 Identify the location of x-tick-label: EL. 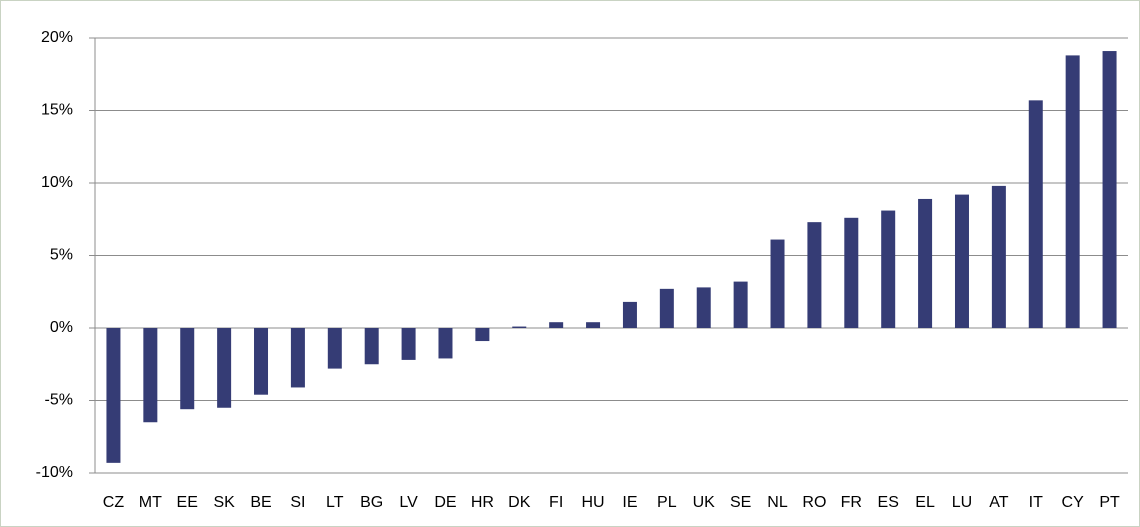
(925, 502).